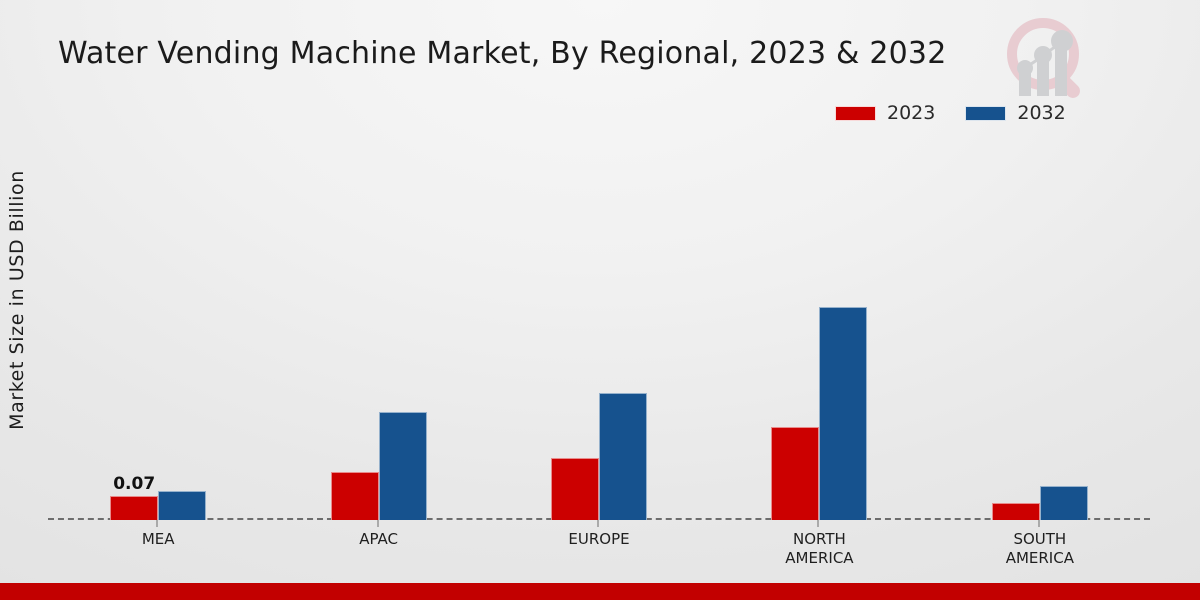 The width and height of the screenshot is (1200, 600). What do you see at coordinates (158, 334) in the screenshot?
I see `bar-pair: 0.07` at bounding box center [158, 334].